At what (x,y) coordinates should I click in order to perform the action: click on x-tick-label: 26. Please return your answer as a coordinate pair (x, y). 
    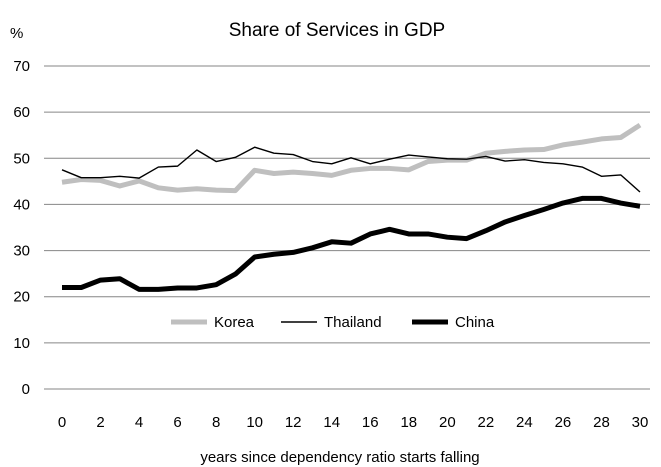
    Looking at the image, I should click on (563, 422).